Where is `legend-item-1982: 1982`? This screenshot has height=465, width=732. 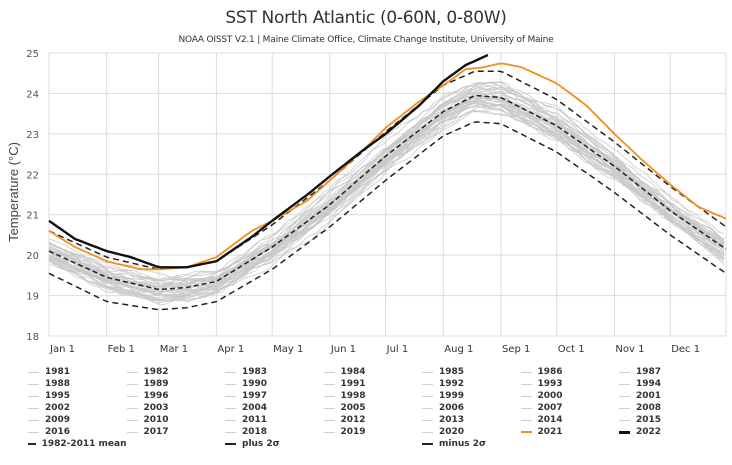
legend-item-1982: 1982 is located at coordinates (176, 372).